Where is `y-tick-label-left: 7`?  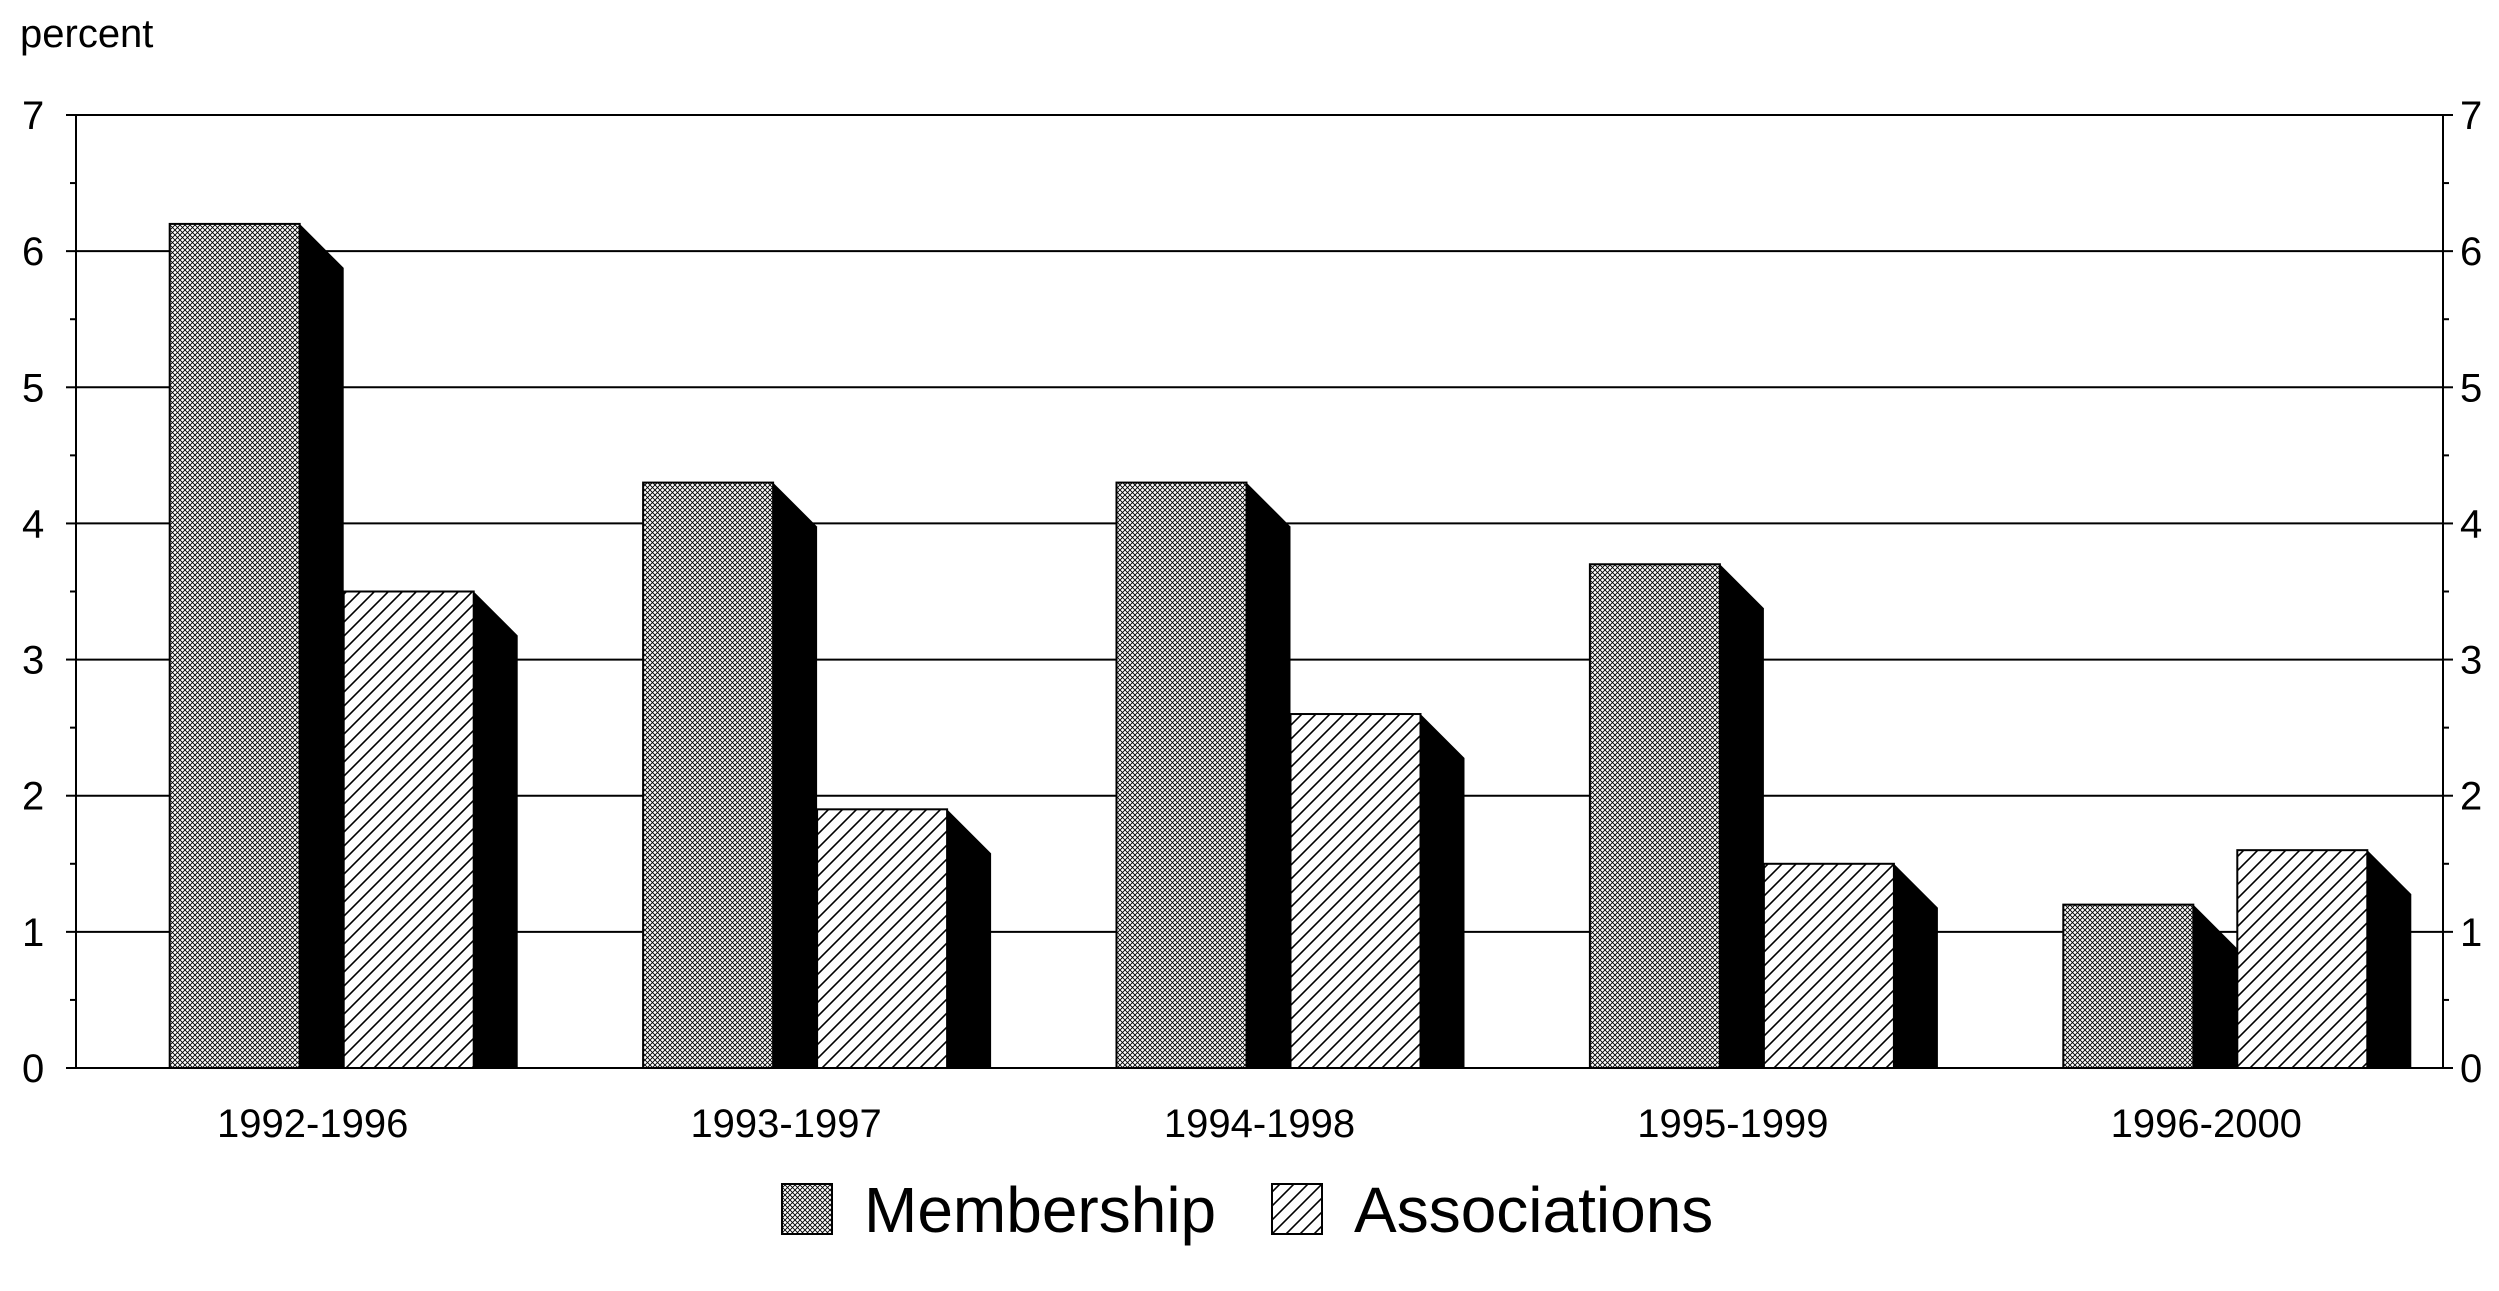
y-tick-label-left: 7 is located at coordinates (33, 116).